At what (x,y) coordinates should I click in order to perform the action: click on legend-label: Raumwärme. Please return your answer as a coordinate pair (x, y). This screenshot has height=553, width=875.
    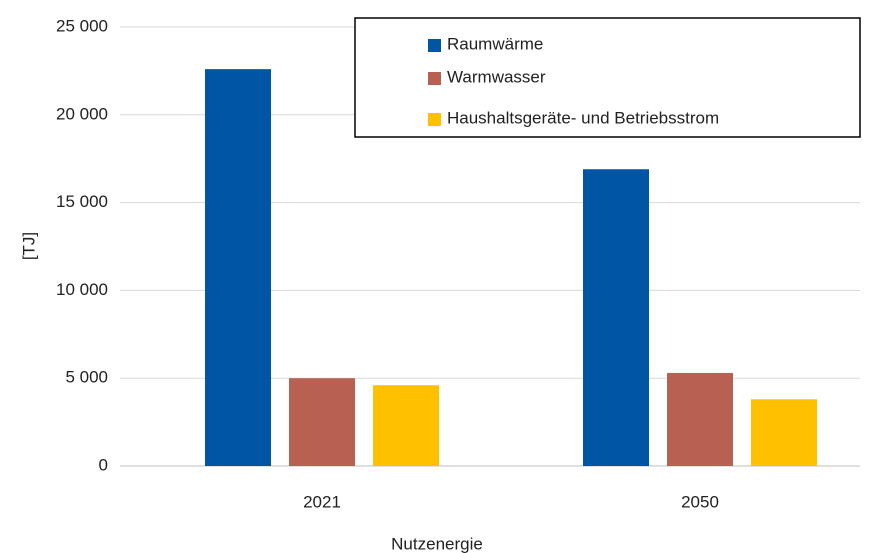
    Looking at the image, I should click on (495, 43).